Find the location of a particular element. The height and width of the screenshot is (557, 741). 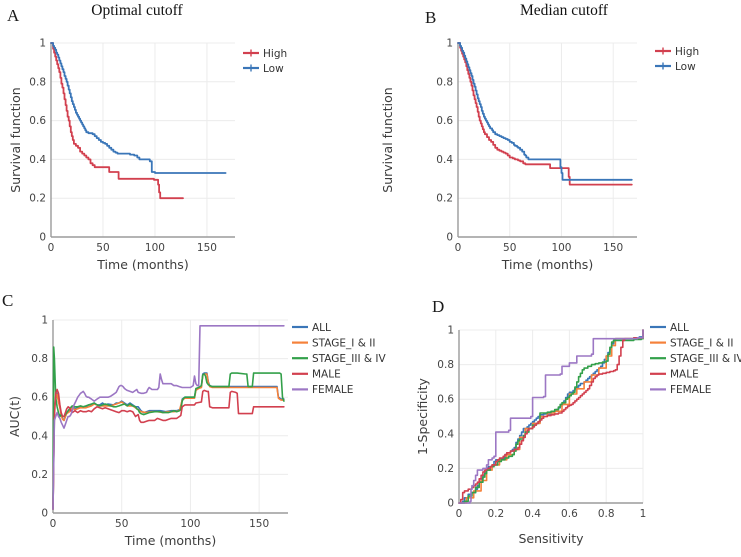

x-tick-label: 1 is located at coordinates (643, 514).